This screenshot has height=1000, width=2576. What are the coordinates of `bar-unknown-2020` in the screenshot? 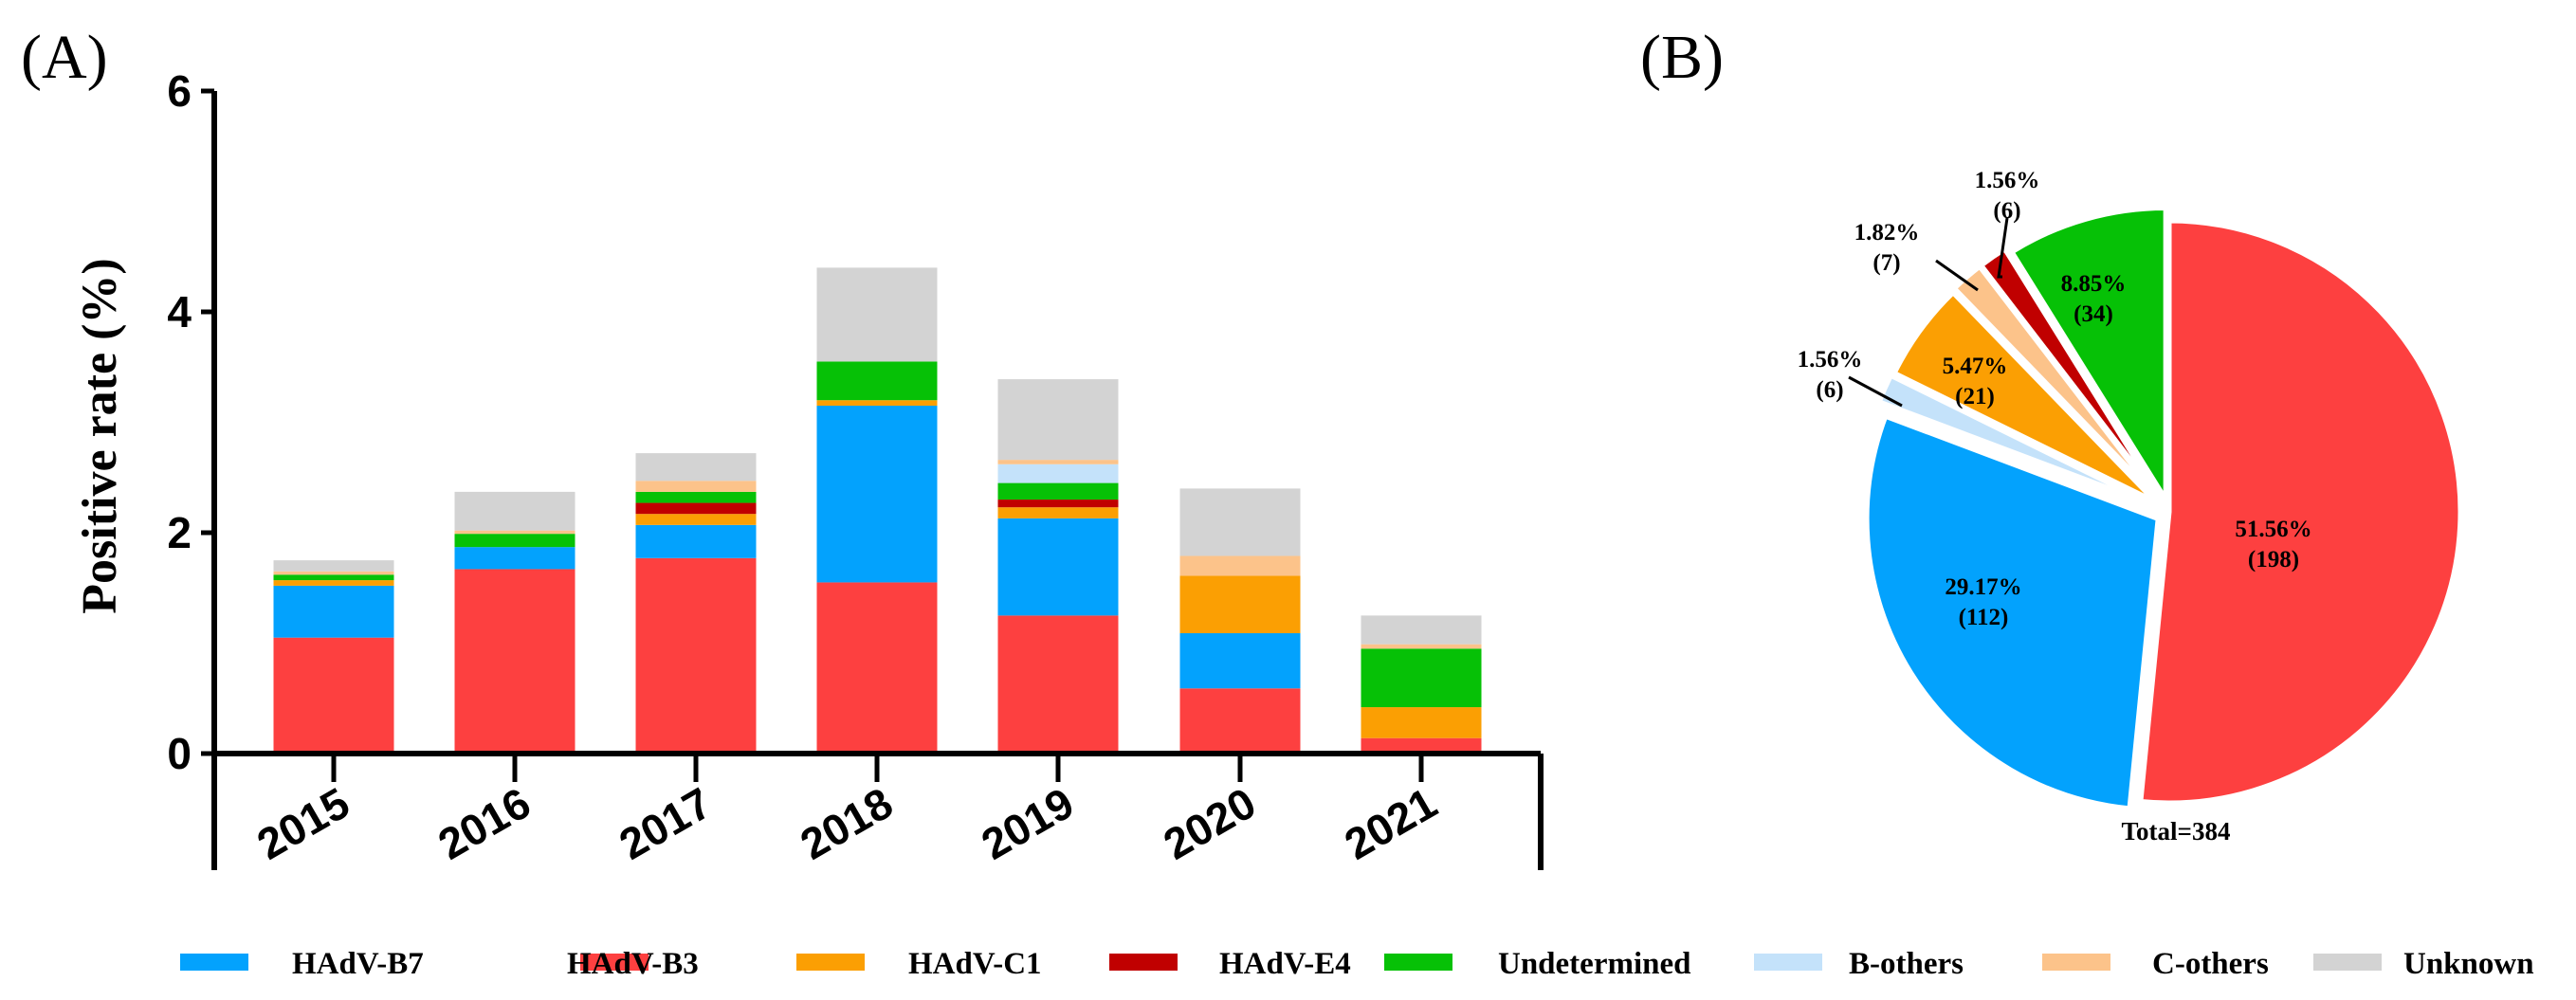 It's located at (1240, 522).